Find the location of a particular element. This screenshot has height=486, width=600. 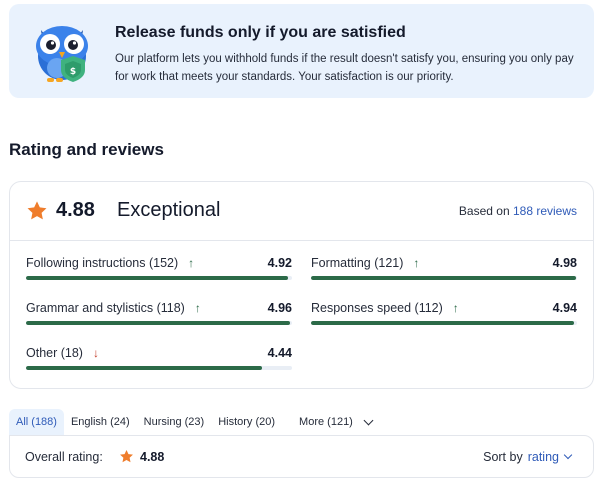

arrow-down-icon: ↓ is located at coordinates (95, 353).